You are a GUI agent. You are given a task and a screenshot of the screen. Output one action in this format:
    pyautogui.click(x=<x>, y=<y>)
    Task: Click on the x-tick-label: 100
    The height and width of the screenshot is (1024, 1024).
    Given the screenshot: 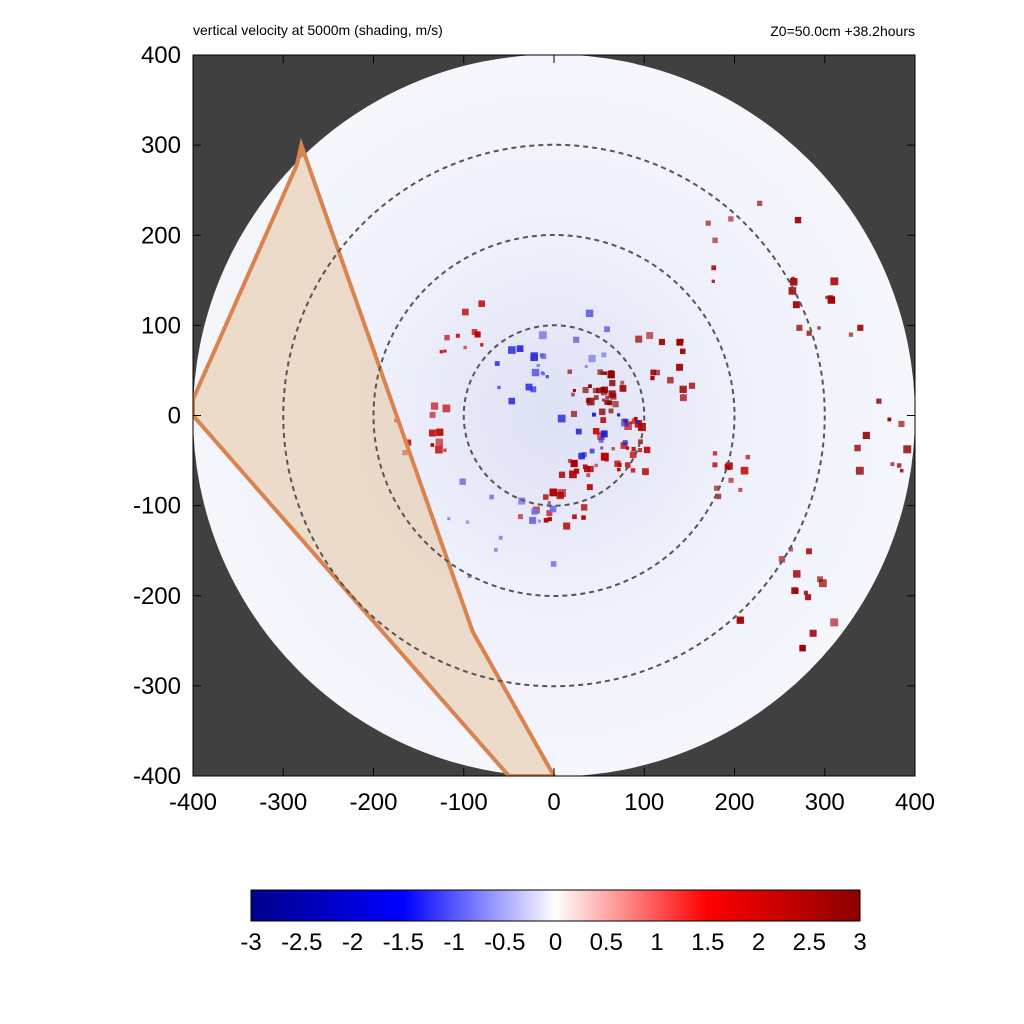 What is the action you would take?
    pyautogui.click(x=644, y=802)
    